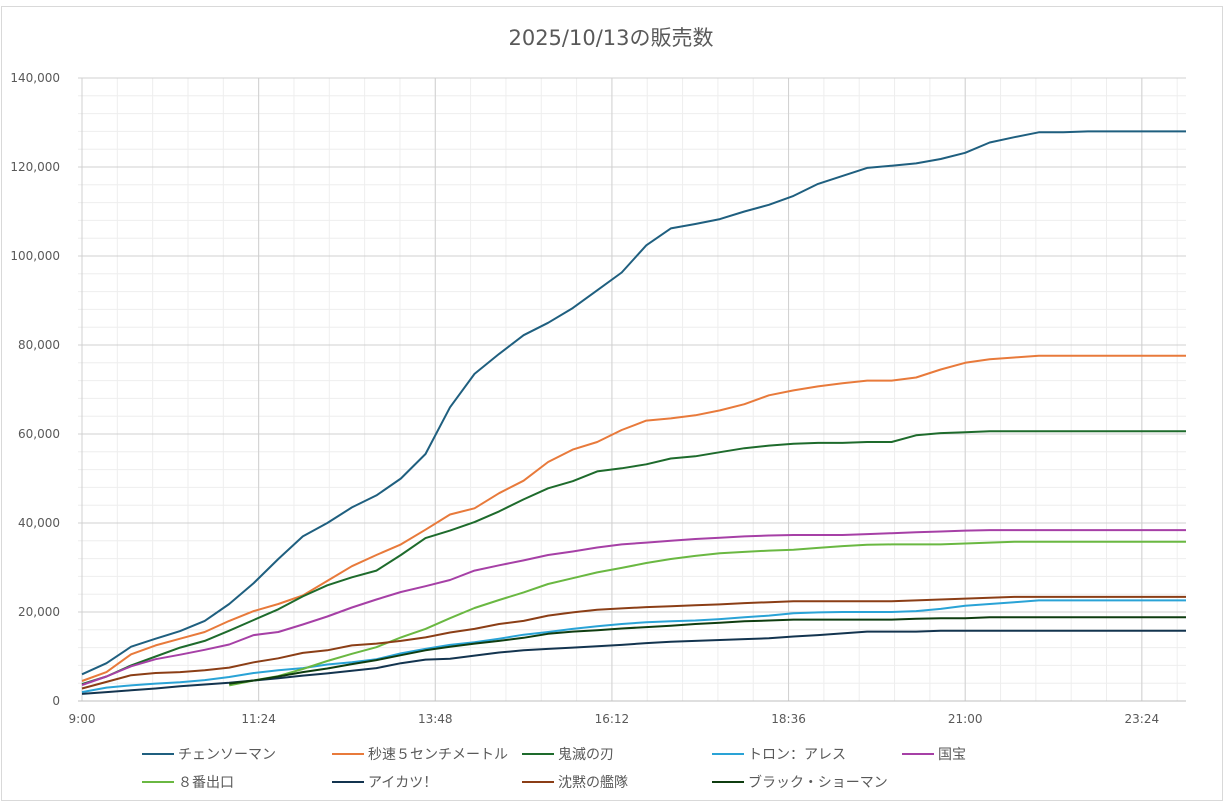 The image size is (1226, 803). I want to click on x-tick-label: 21:00, so click(965, 719).